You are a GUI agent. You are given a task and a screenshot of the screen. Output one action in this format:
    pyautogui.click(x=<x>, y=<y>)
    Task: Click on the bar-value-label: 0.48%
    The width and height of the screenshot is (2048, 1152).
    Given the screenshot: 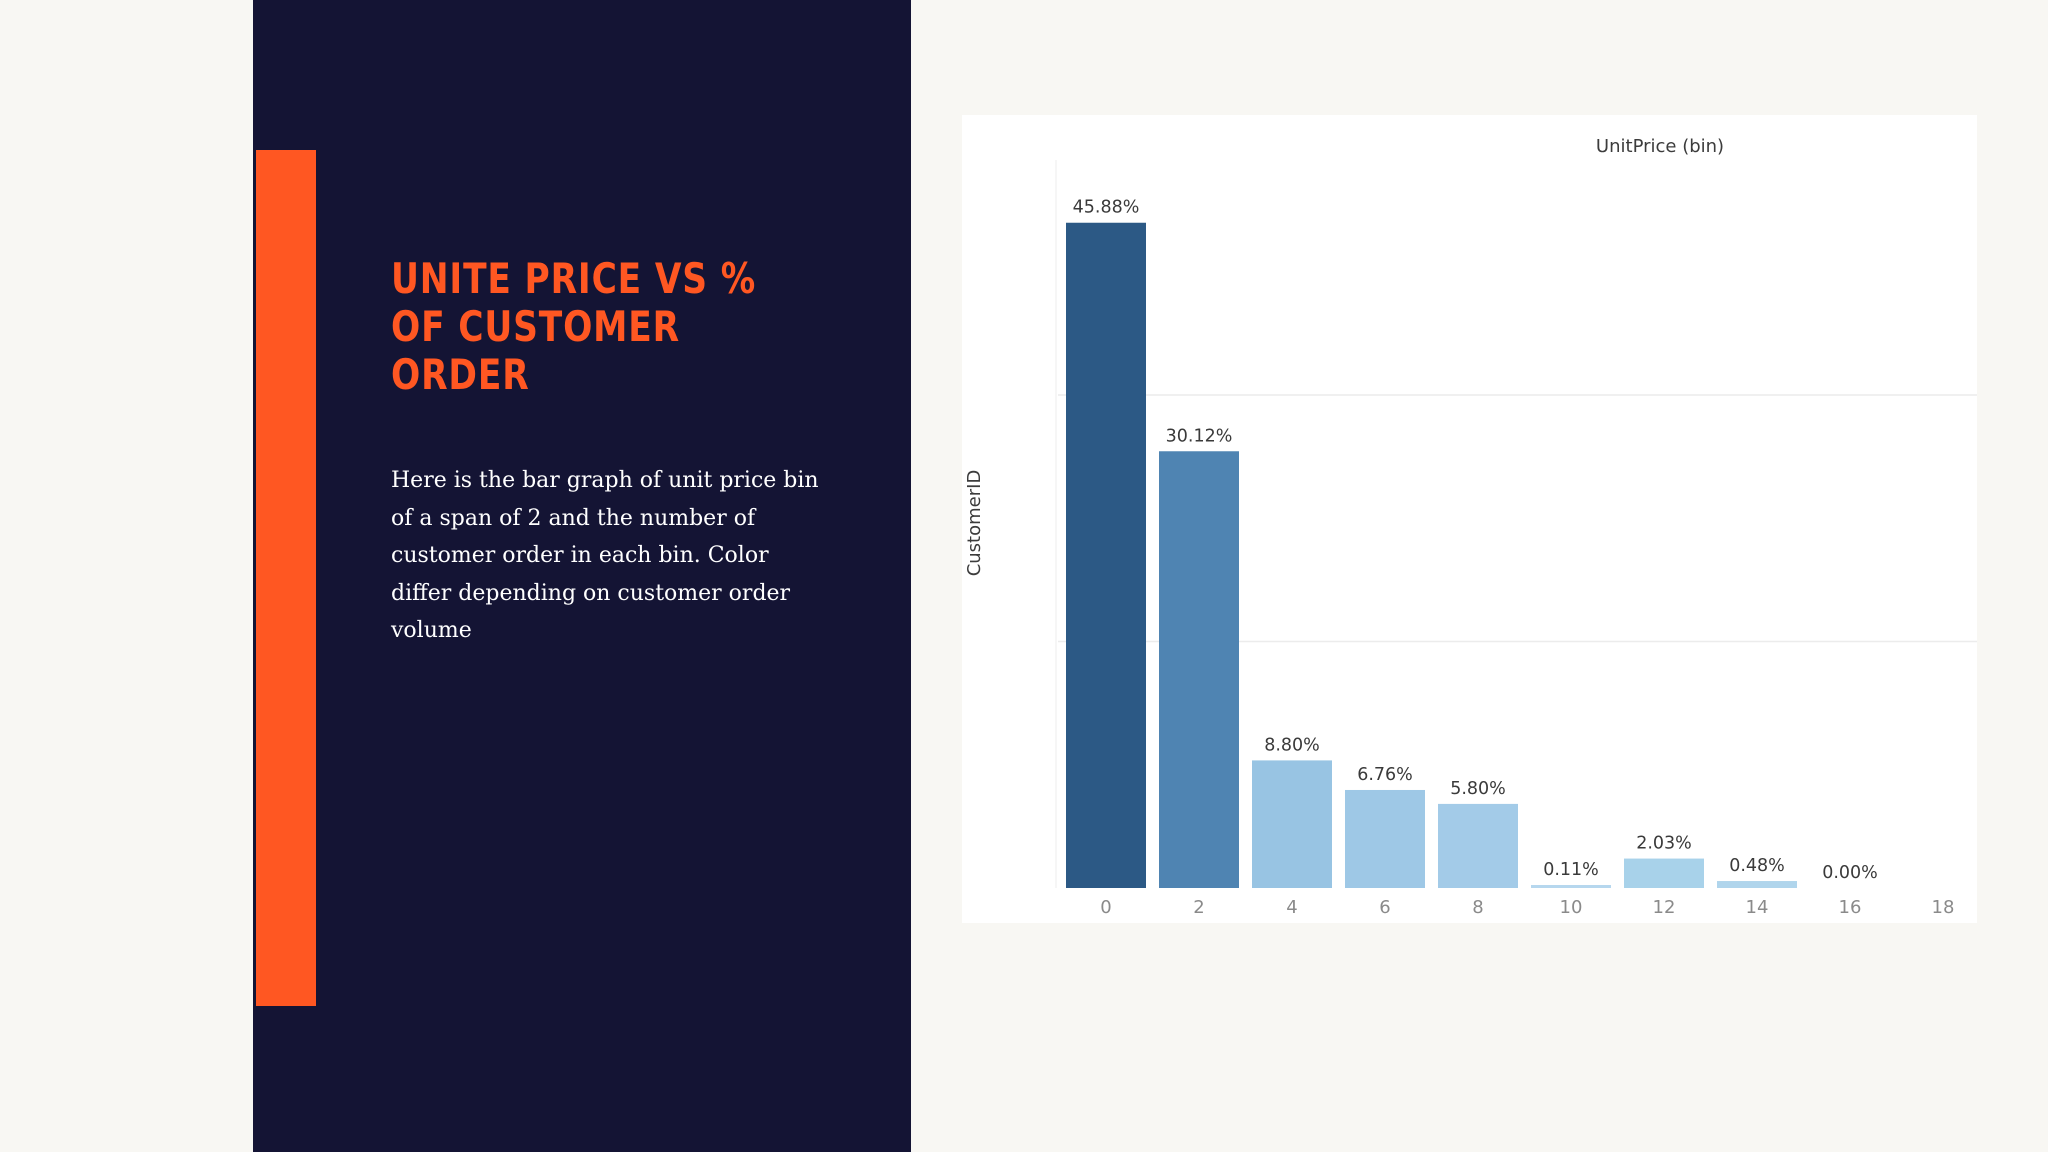 What is the action you would take?
    pyautogui.click(x=1757, y=866)
    